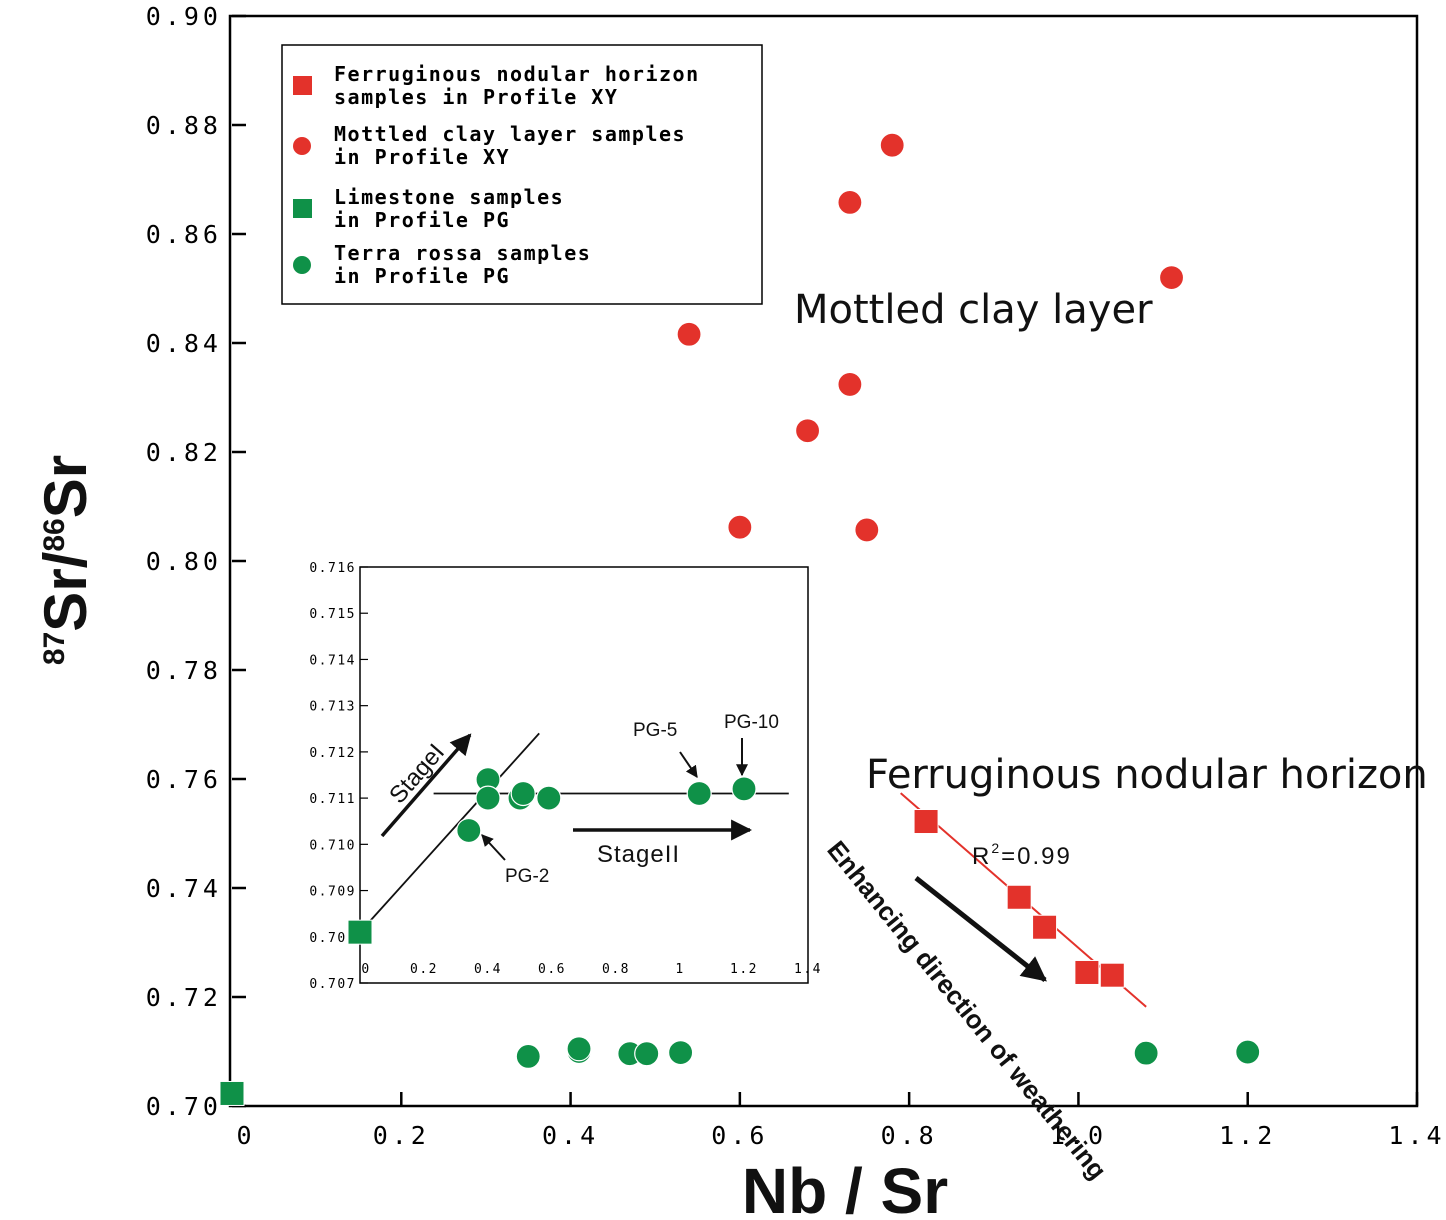 The height and width of the screenshot is (1220, 1446). Describe the element at coordinates (655, 730) in the screenshot. I see `pg5-label: PG-5` at that location.